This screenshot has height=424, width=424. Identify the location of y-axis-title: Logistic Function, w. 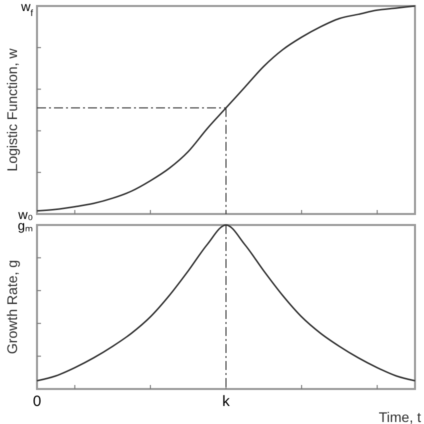
(12, 110).